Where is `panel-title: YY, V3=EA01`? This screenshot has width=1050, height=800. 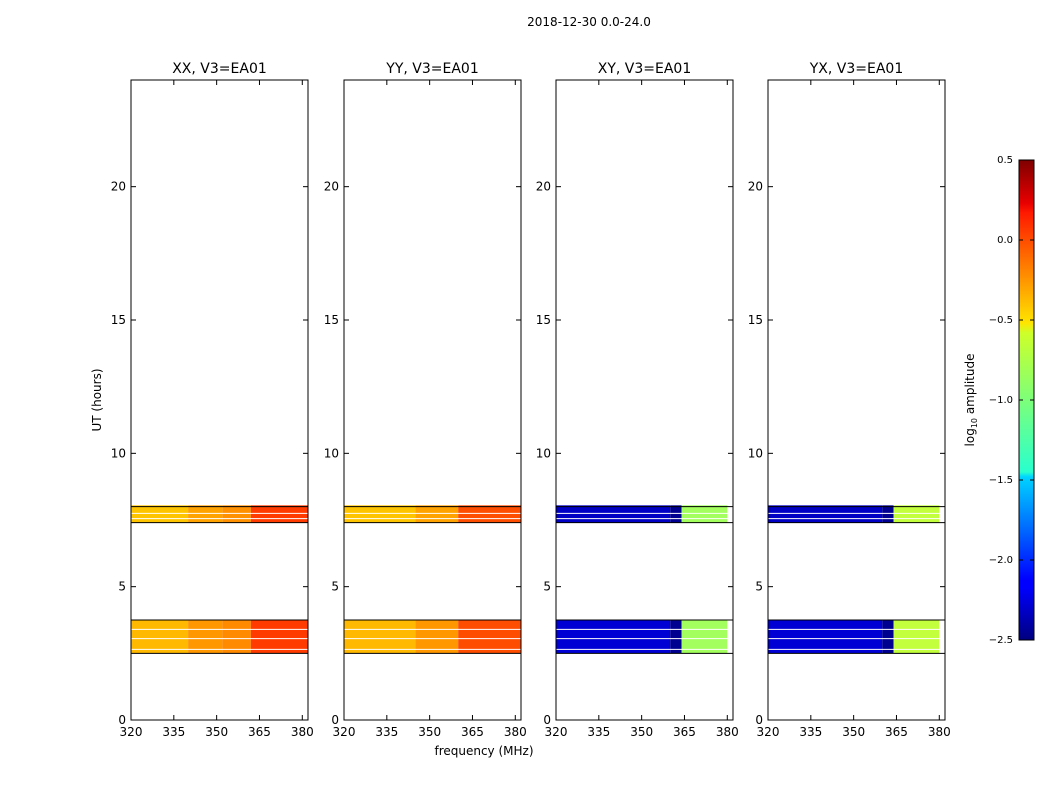 panel-title: YY, V3=EA01 is located at coordinates (431, 69).